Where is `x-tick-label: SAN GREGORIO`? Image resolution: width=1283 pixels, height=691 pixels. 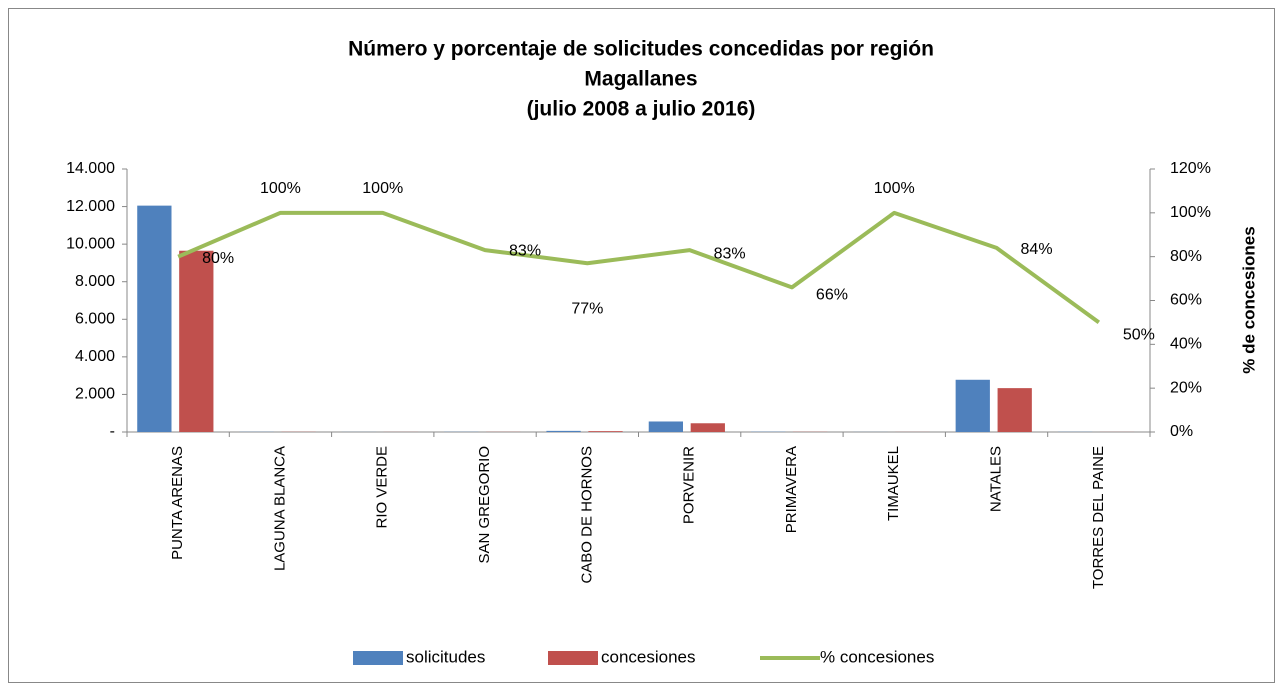
x-tick-label: SAN GREGORIO is located at coordinates (484, 505).